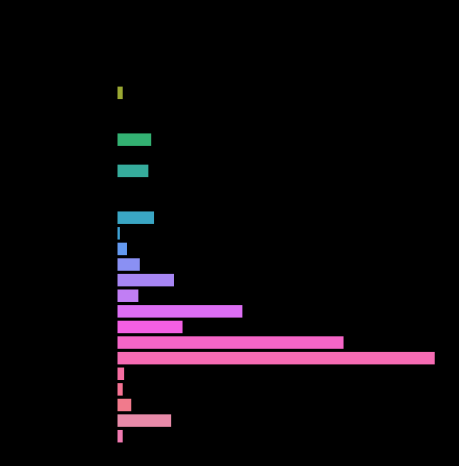 The width and height of the screenshot is (459, 466). Describe the element at coordinates (90, 93) in the screenshot. I see `category-label: gearbox` at that location.